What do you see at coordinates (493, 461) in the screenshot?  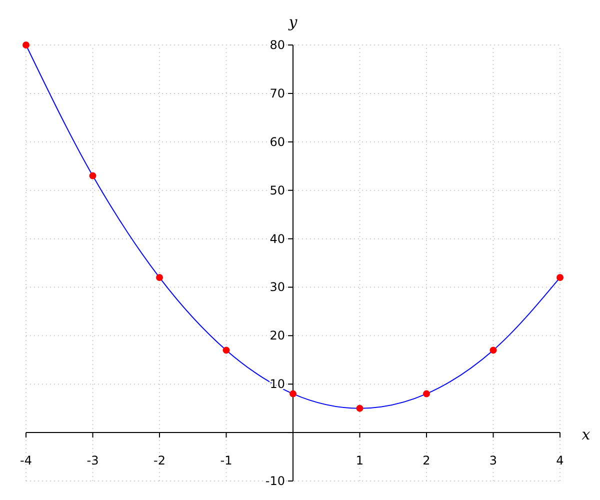 I see `x-tick-label: 3` at bounding box center [493, 461].